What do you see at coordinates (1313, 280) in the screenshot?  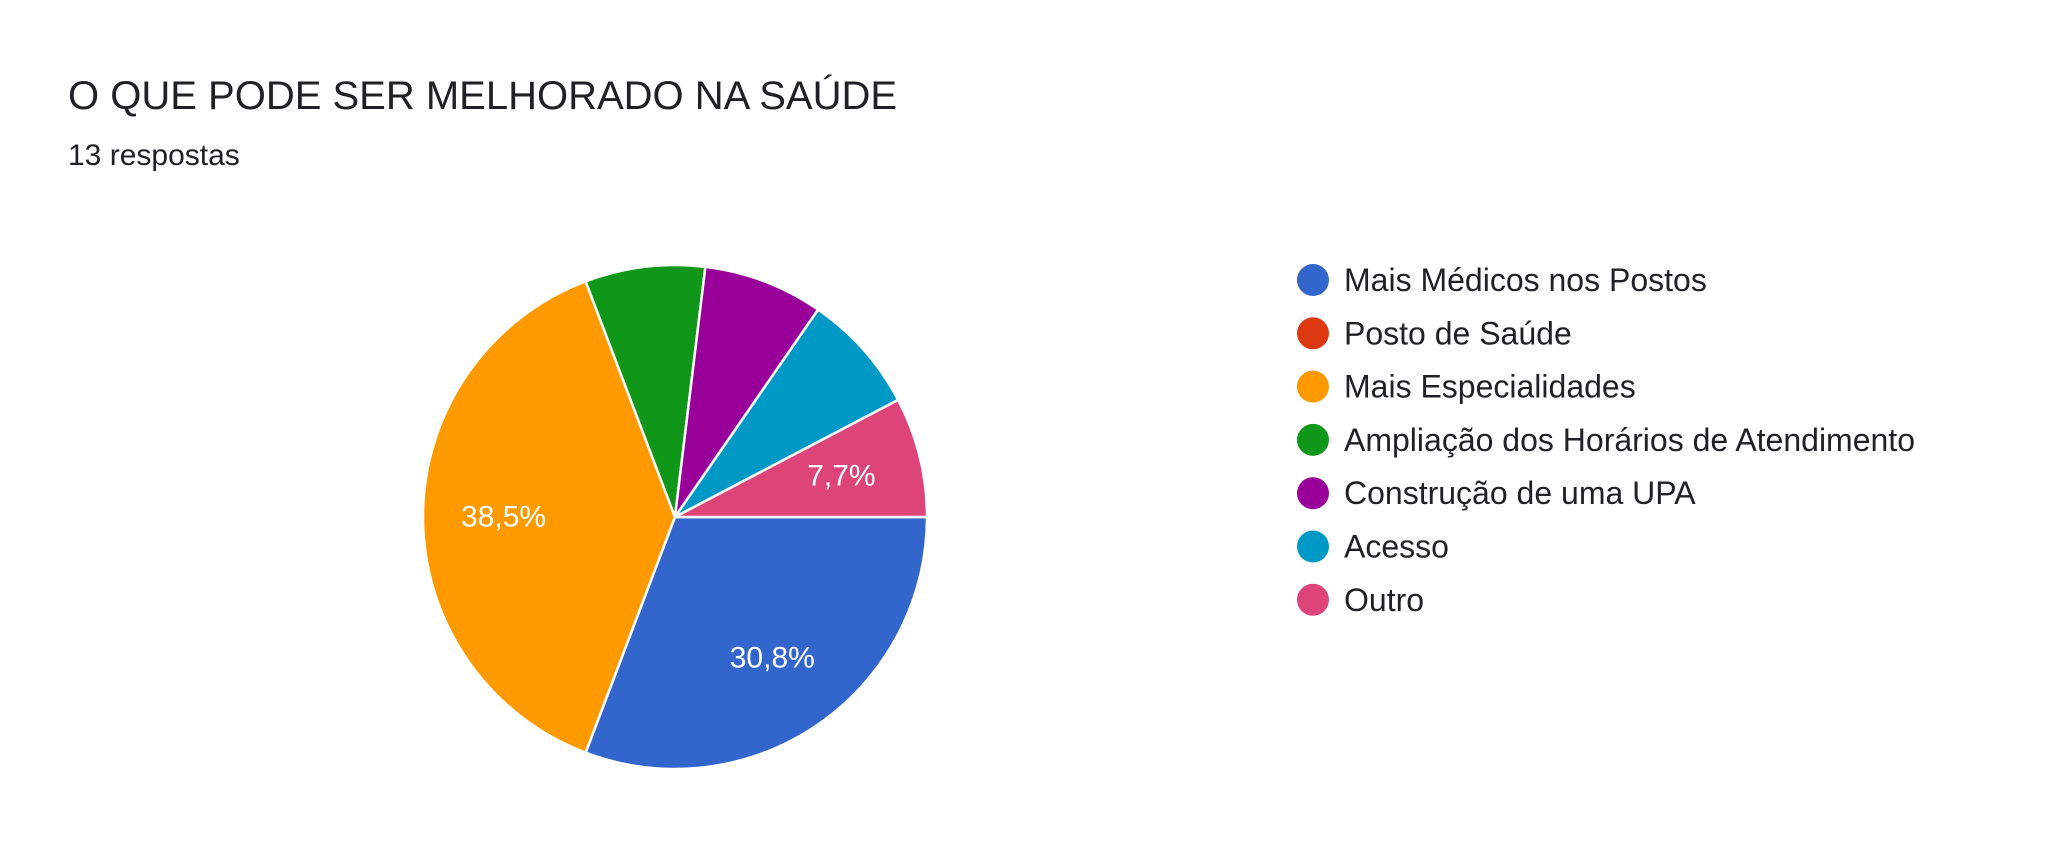 I see `legend-swatch-mais-medicos-nos-postos` at bounding box center [1313, 280].